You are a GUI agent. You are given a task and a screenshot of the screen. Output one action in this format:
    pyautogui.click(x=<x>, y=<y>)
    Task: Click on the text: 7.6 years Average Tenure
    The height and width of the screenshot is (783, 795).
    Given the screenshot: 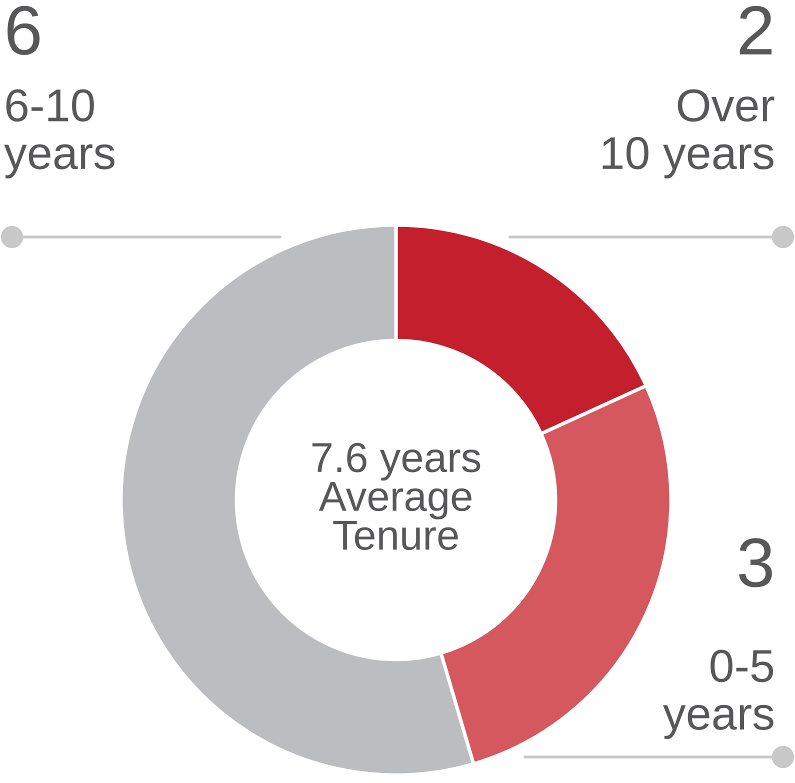 What is the action you would take?
    pyautogui.click(x=396, y=496)
    